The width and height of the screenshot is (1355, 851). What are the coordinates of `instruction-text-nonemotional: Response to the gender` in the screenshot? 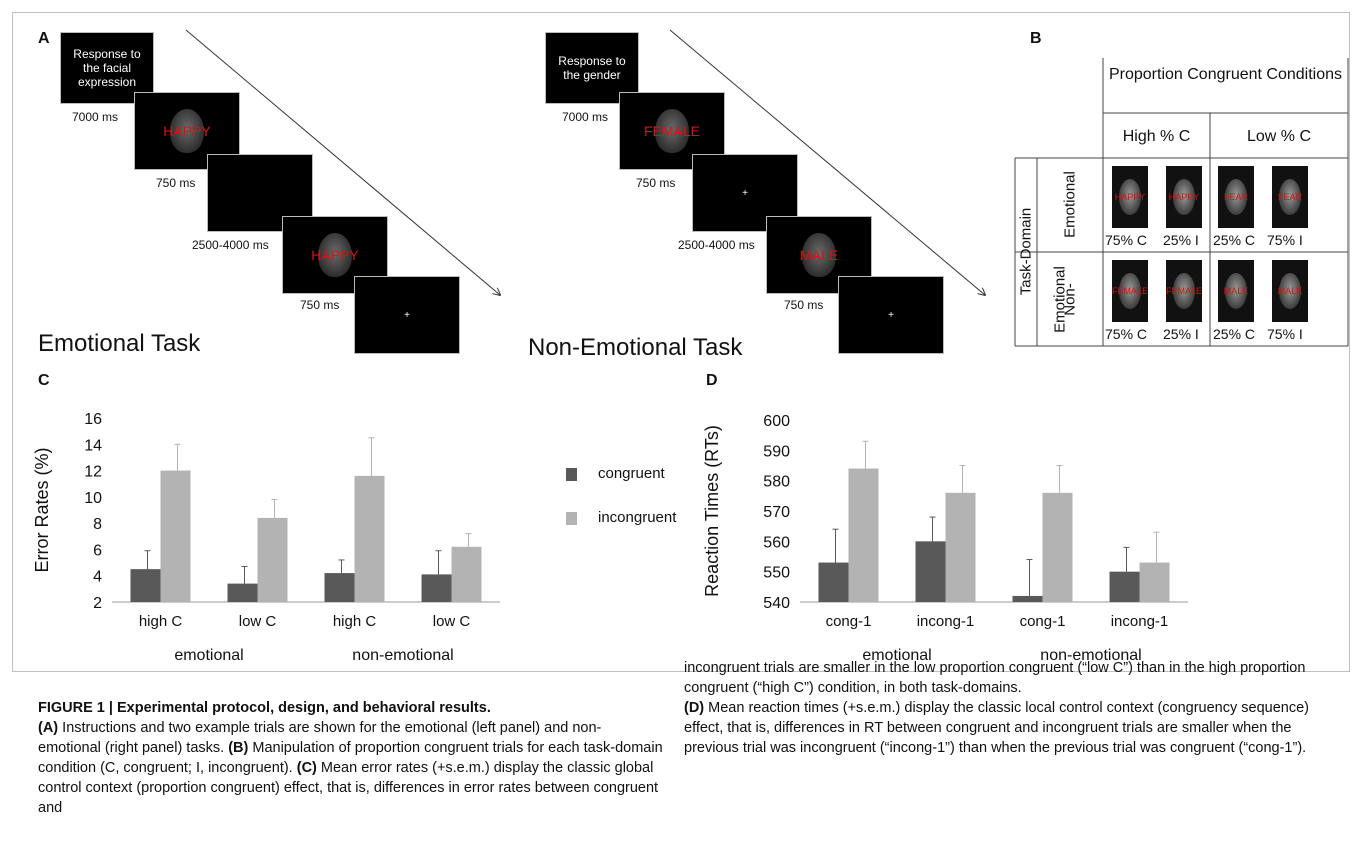 It's located at (592, 68).